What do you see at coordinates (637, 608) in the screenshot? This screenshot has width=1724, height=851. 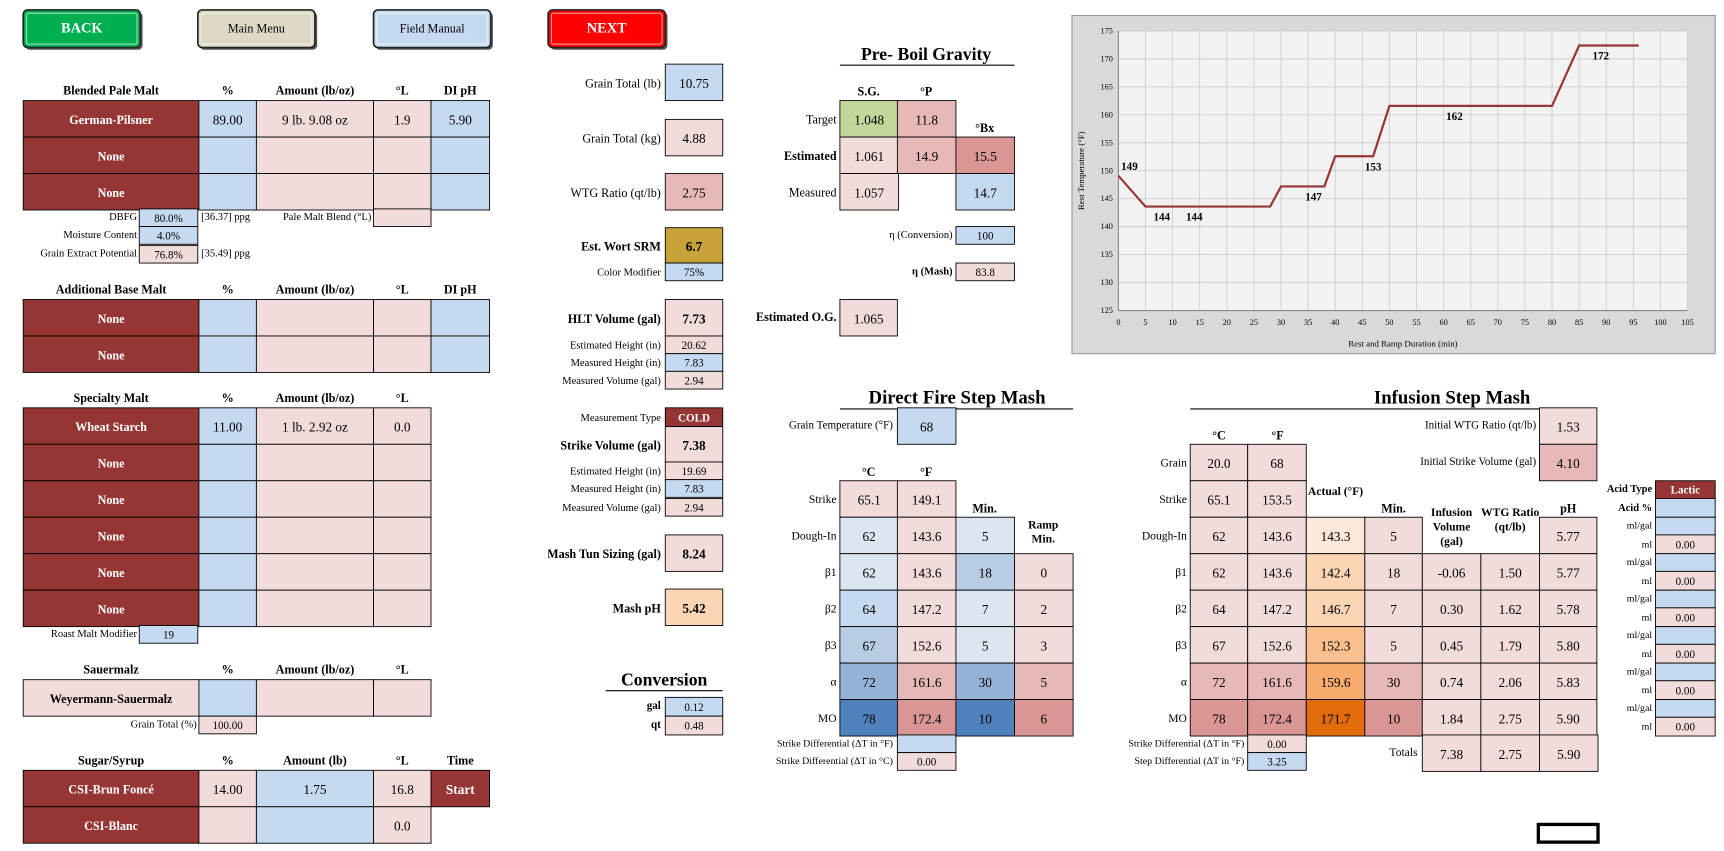 I see `label: Mash pH` at bounding box center [637, 608].